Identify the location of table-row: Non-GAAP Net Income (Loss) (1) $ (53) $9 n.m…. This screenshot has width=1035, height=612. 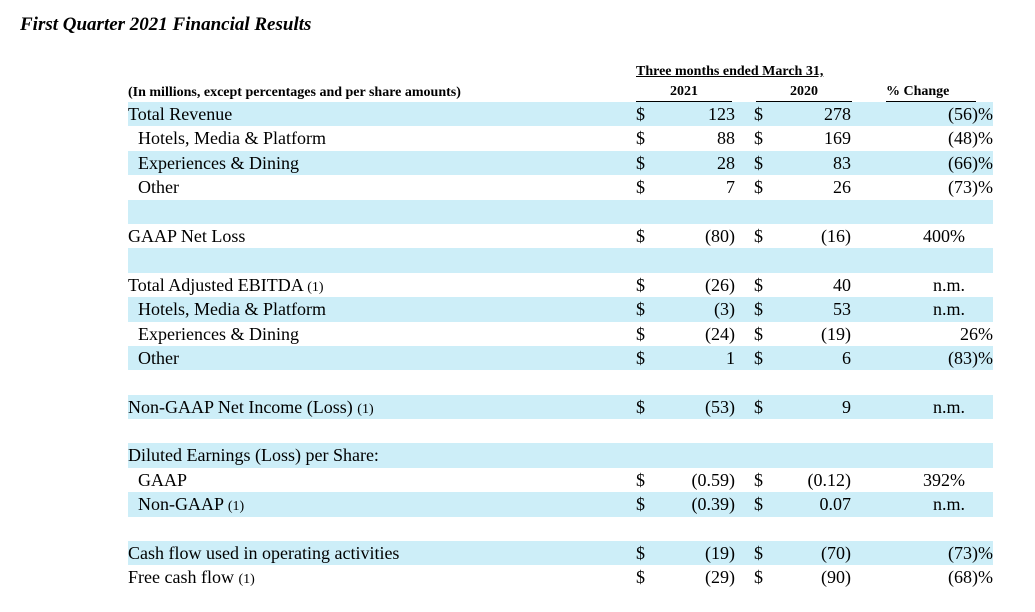
(560, 407).